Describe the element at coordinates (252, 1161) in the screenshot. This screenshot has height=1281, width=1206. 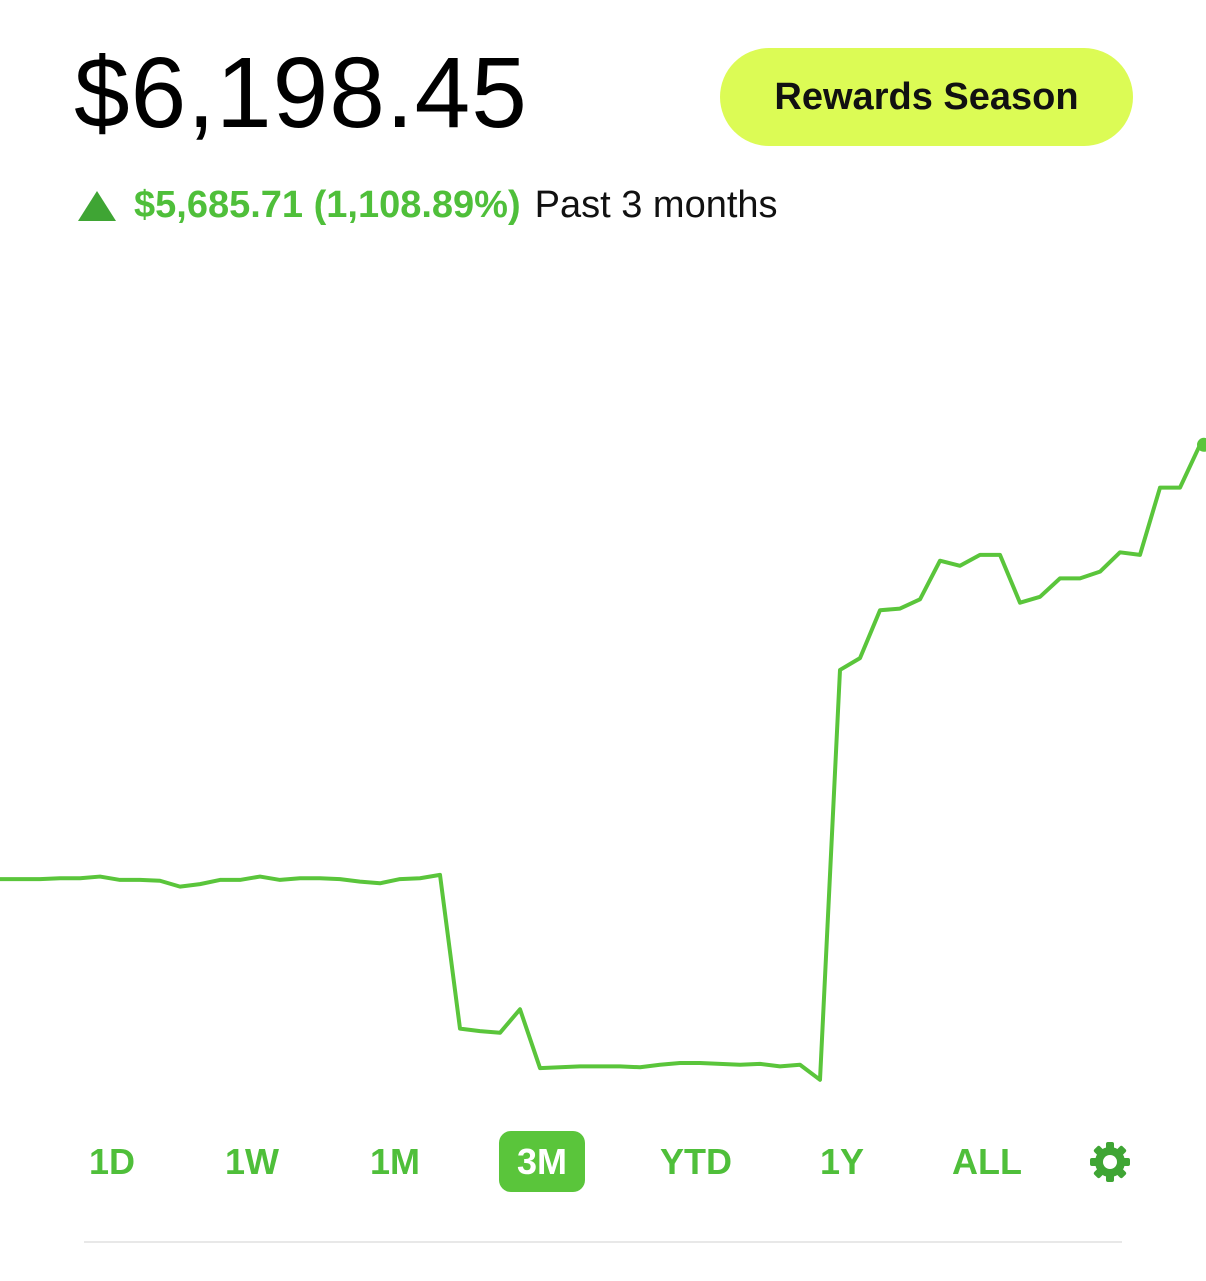
I see `range-option: 1W` at that location.